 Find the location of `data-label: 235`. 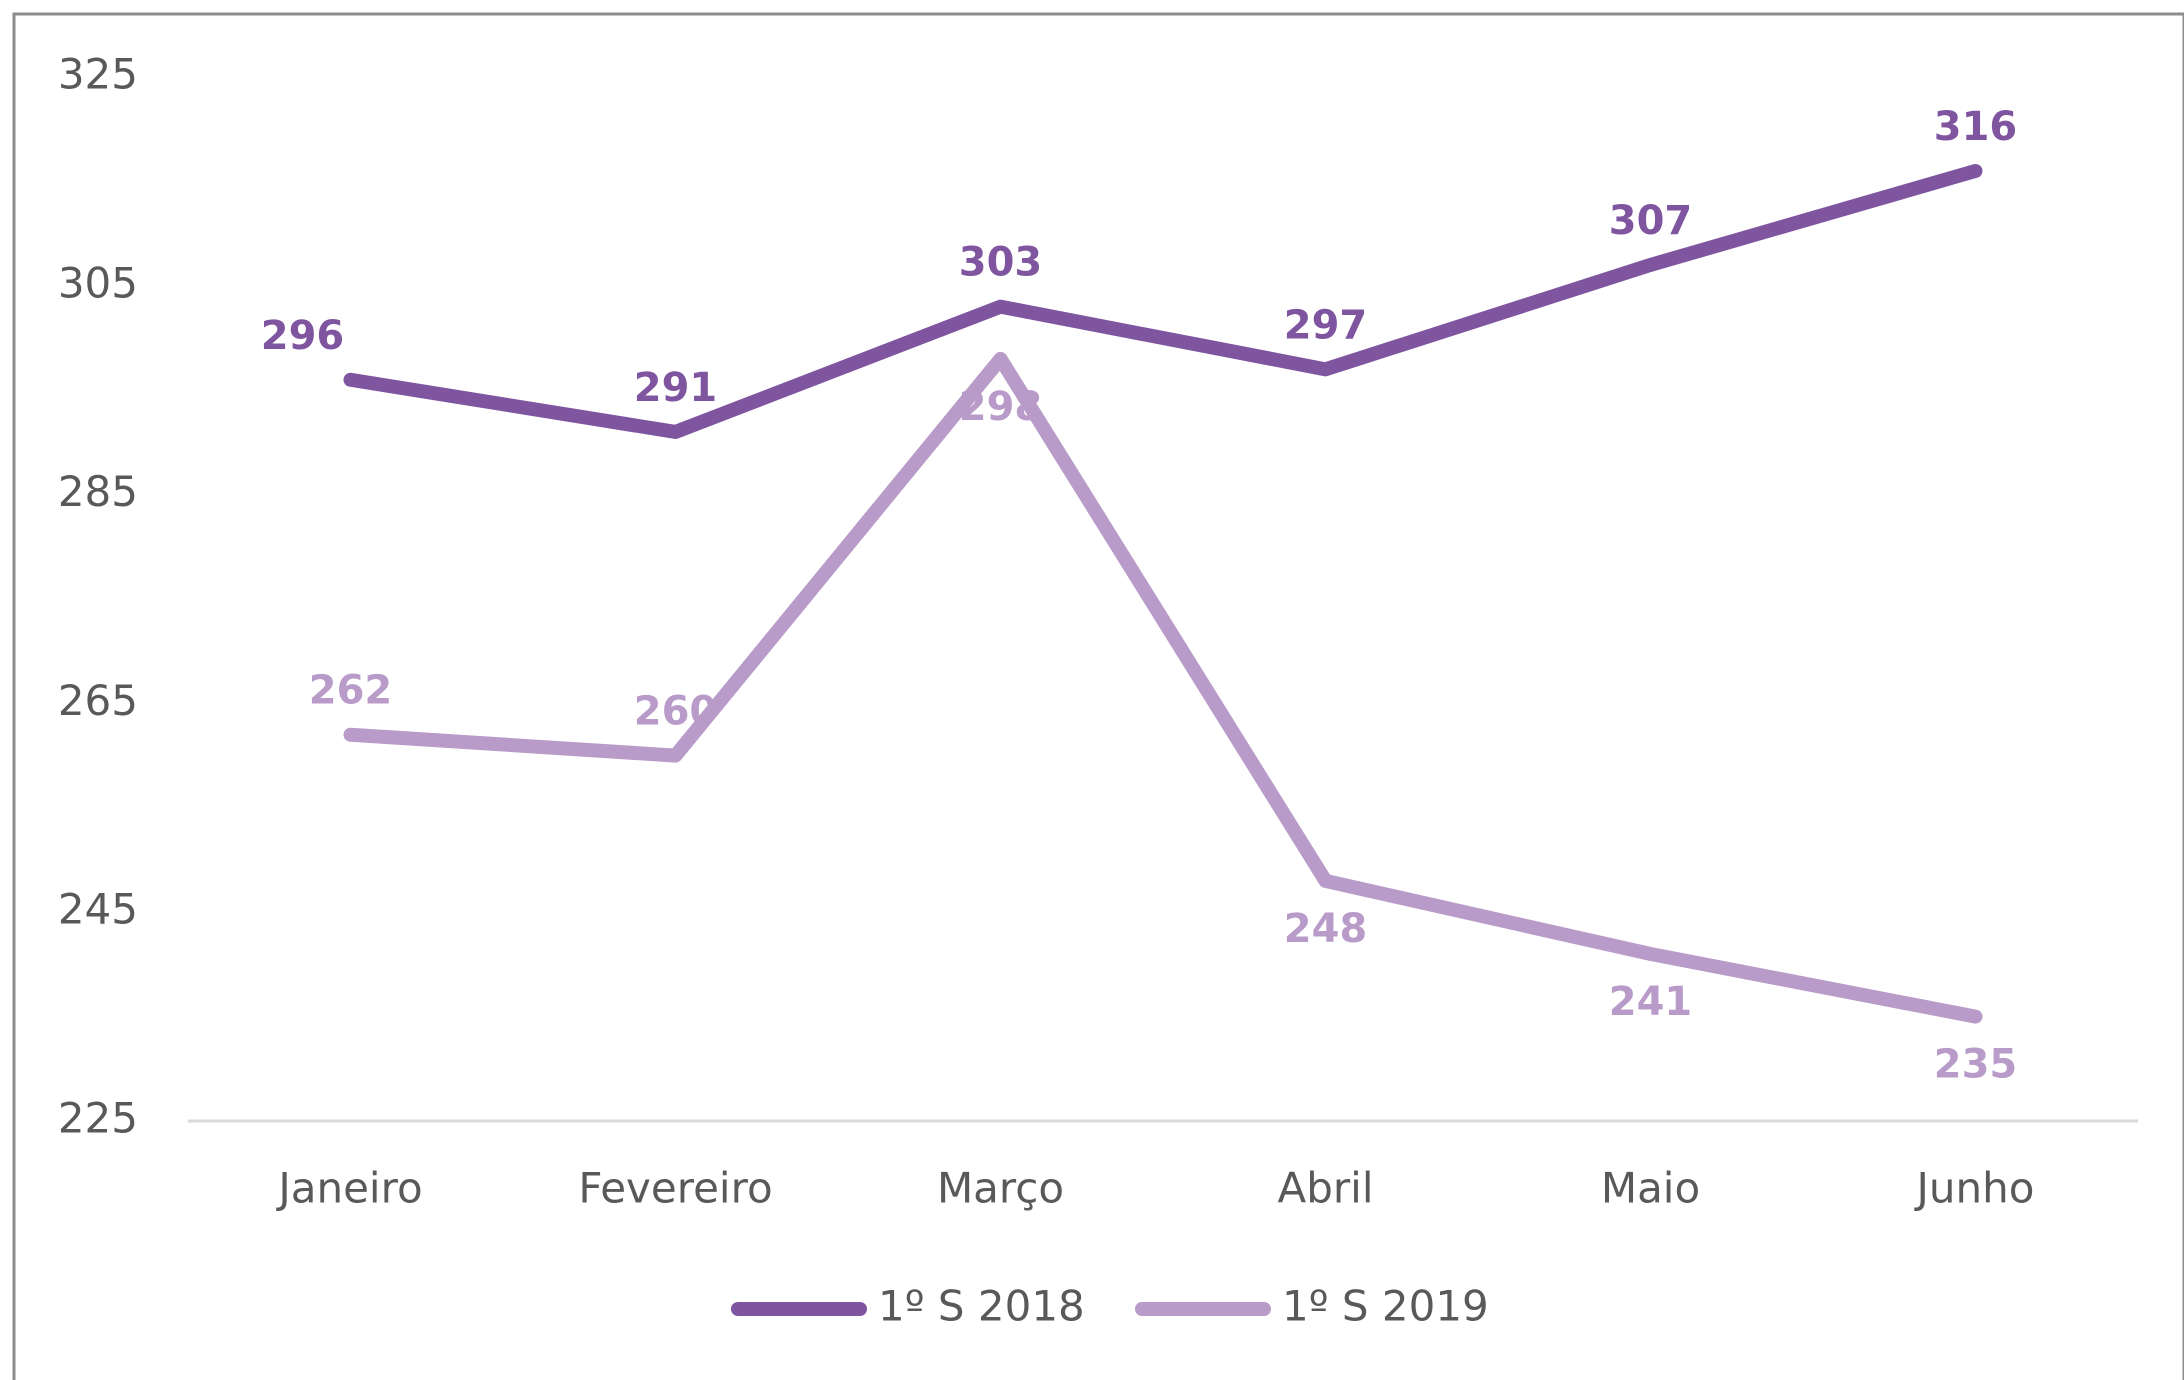

data-label: 235 is located at coordinates (1976, 1065).